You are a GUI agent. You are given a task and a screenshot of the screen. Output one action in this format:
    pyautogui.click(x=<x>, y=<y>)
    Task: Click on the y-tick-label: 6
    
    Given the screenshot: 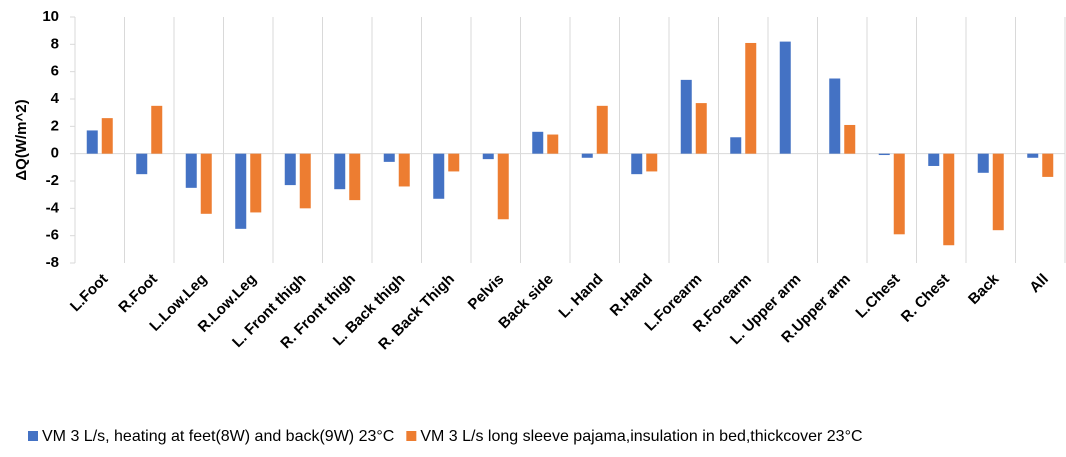 What is the action you would take?
    pyautogui.click(x=55, y=71)
    